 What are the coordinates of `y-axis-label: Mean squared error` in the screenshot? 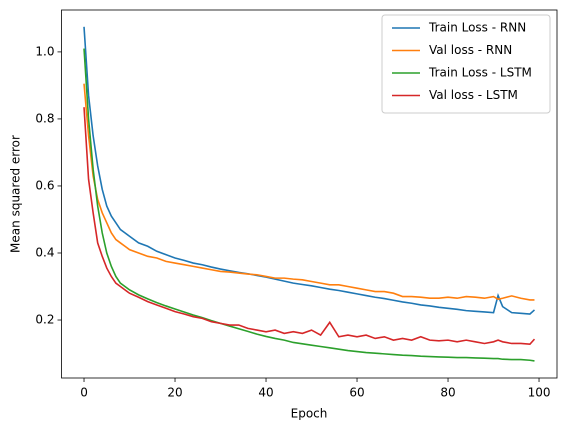 It's located at (16, 194).